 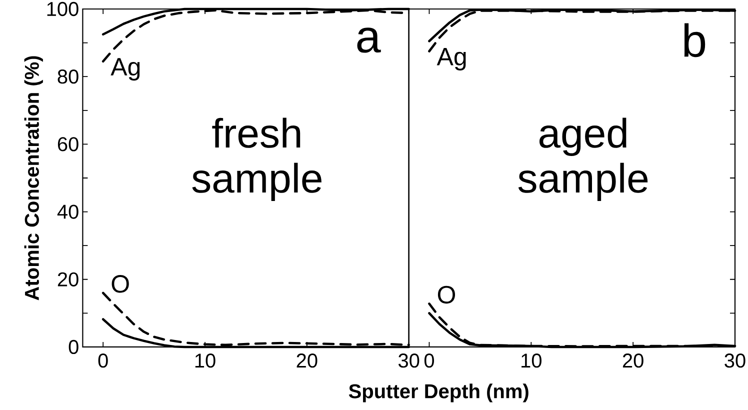 What do you see at coordinates (68, 279) in the screenshot?
I see `y-tick-label: 20` at bounding box center [68, 279].